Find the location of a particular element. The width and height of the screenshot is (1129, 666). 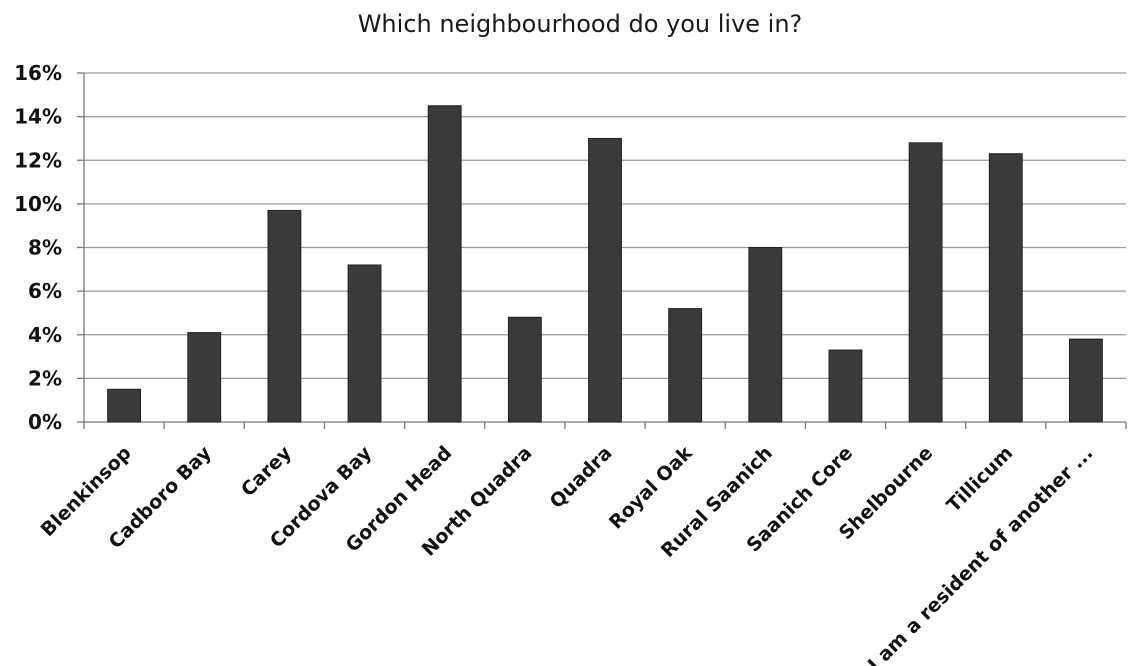

y-tick-label: 12% is located at coordinates (38, 160).